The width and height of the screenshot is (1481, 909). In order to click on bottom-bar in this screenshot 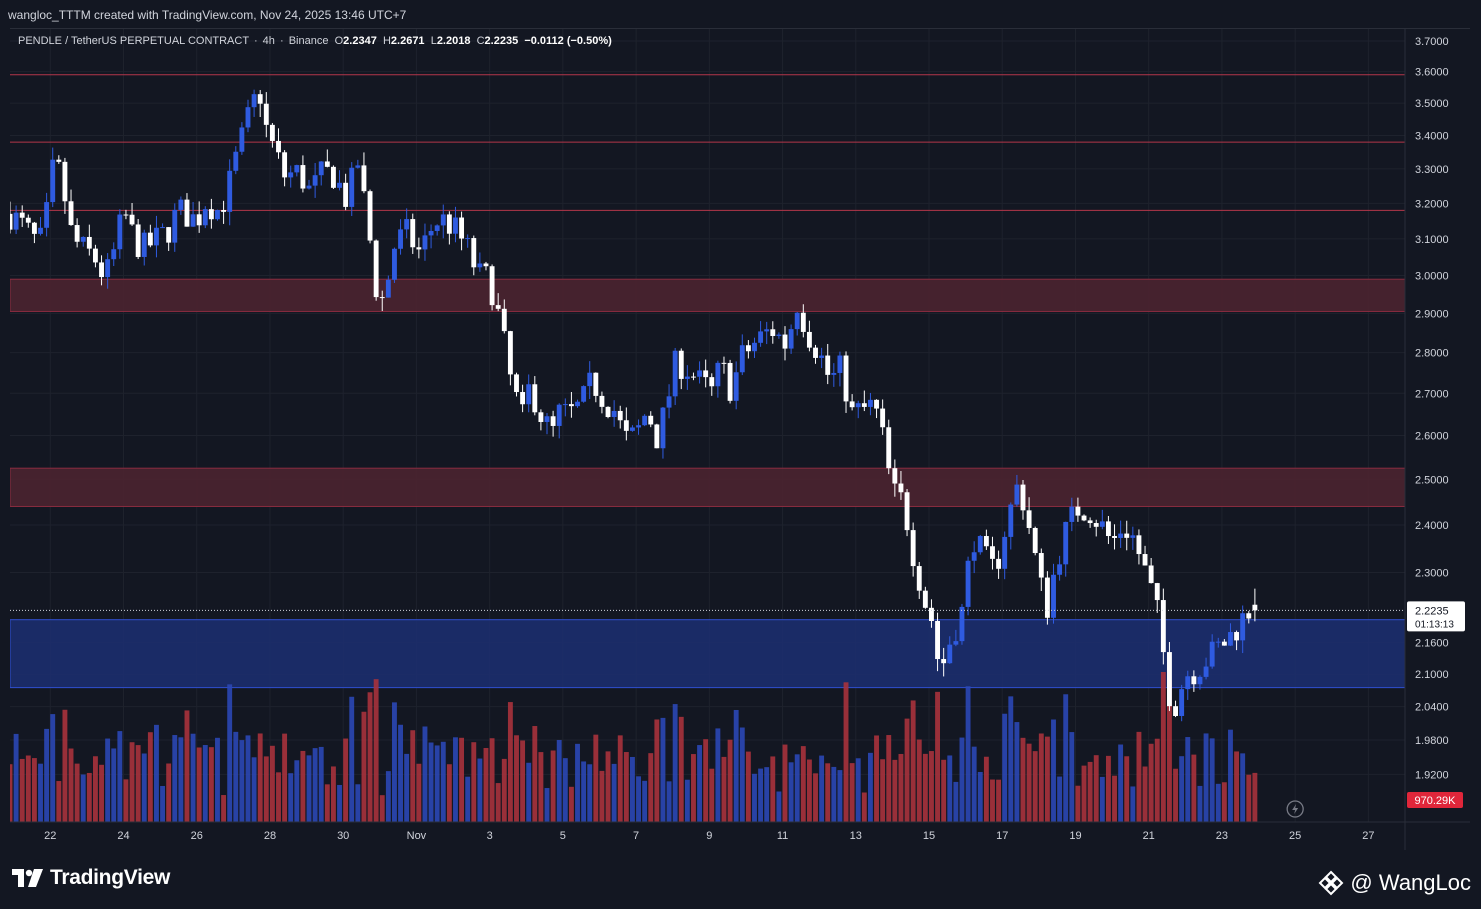, I will do `click(740, 879)`.